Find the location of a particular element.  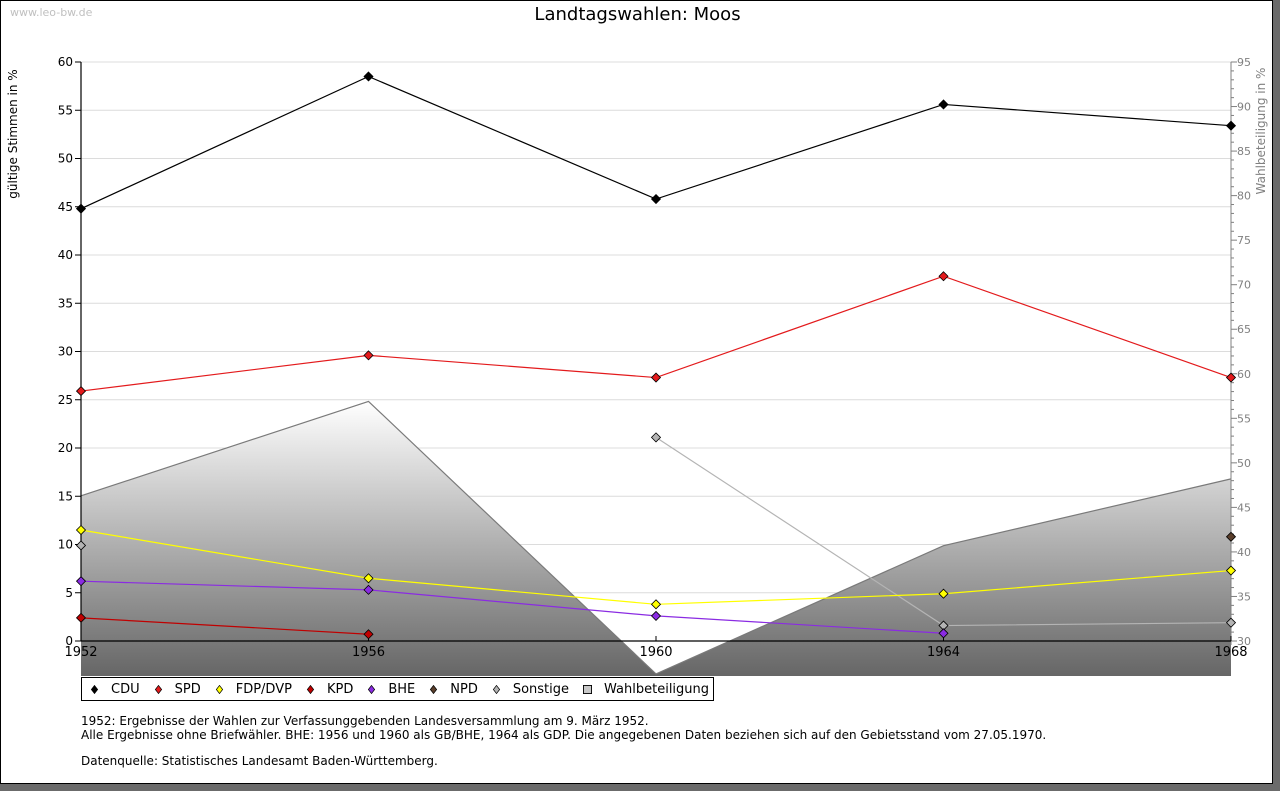

y-tick-label: 20 is located at coordinates (65, 448).